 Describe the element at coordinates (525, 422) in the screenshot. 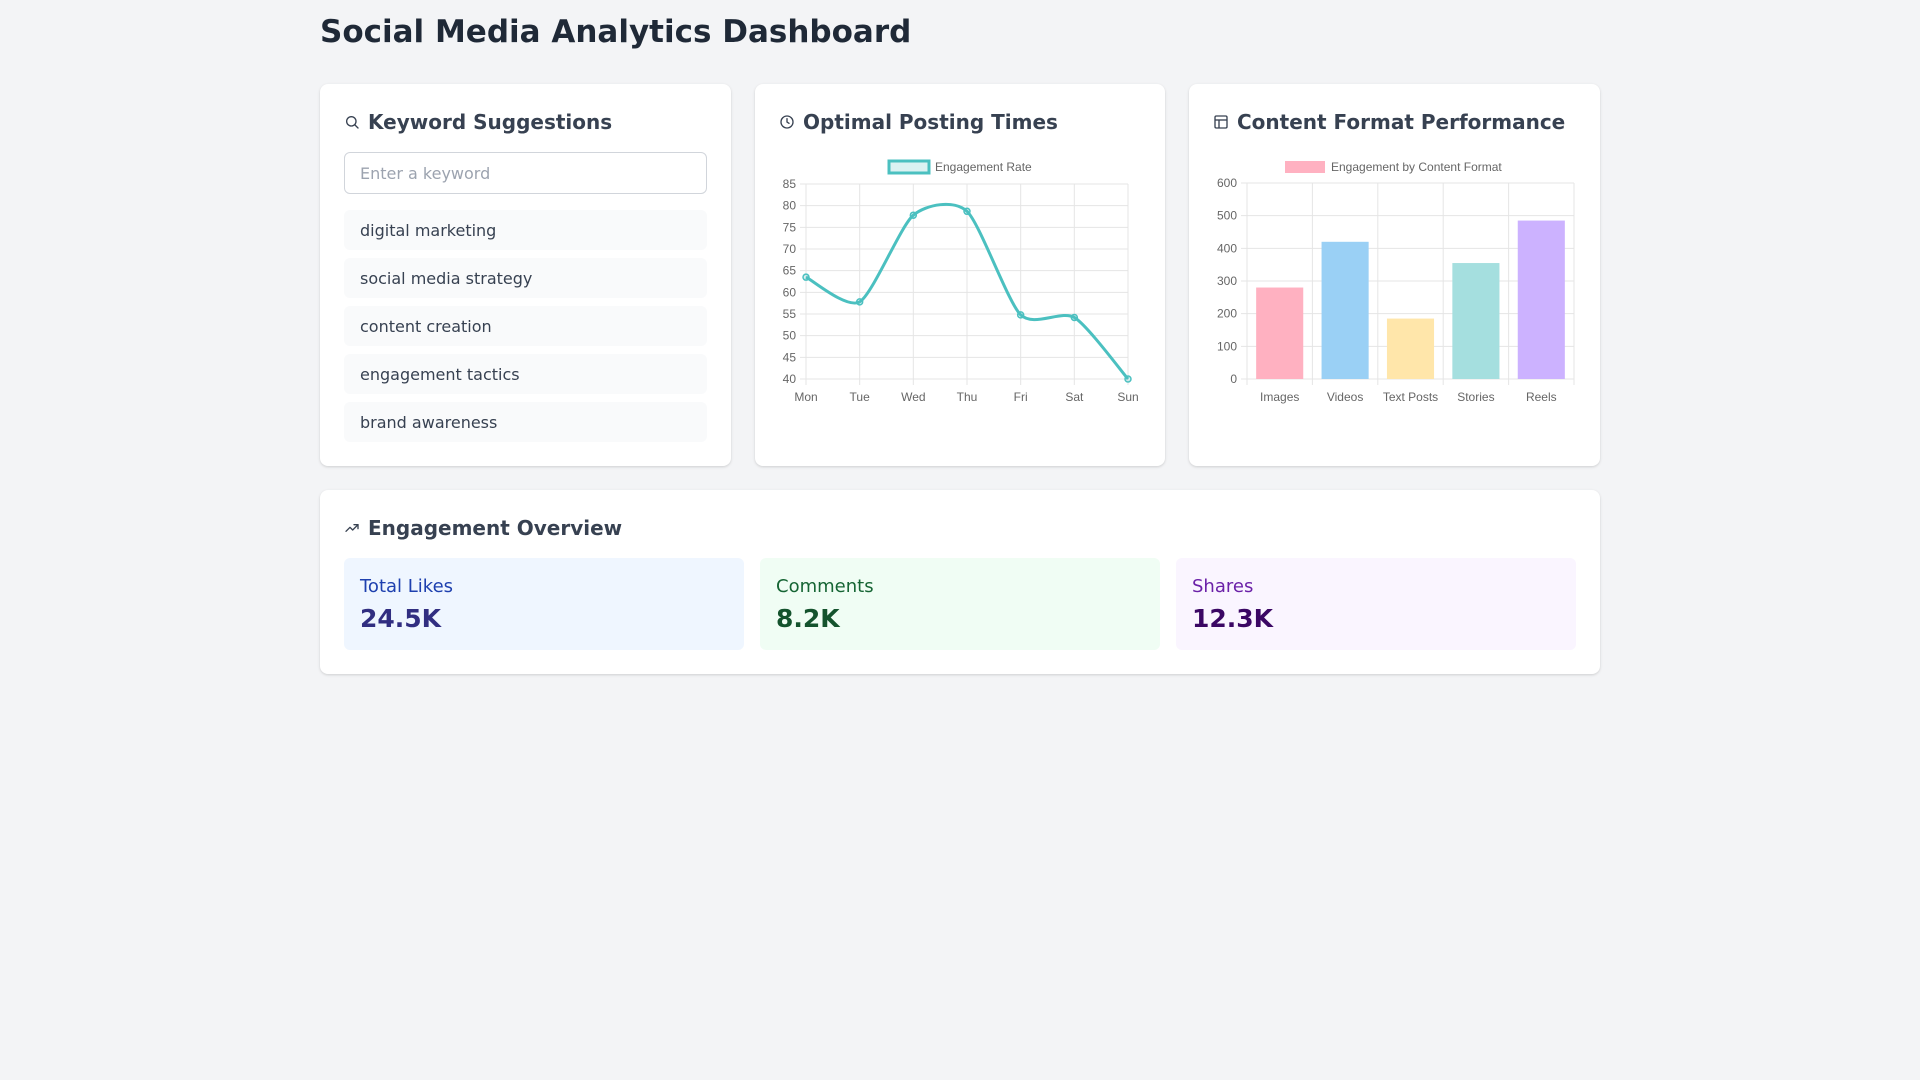

I see `keyword-item: brand awareness` at that location.